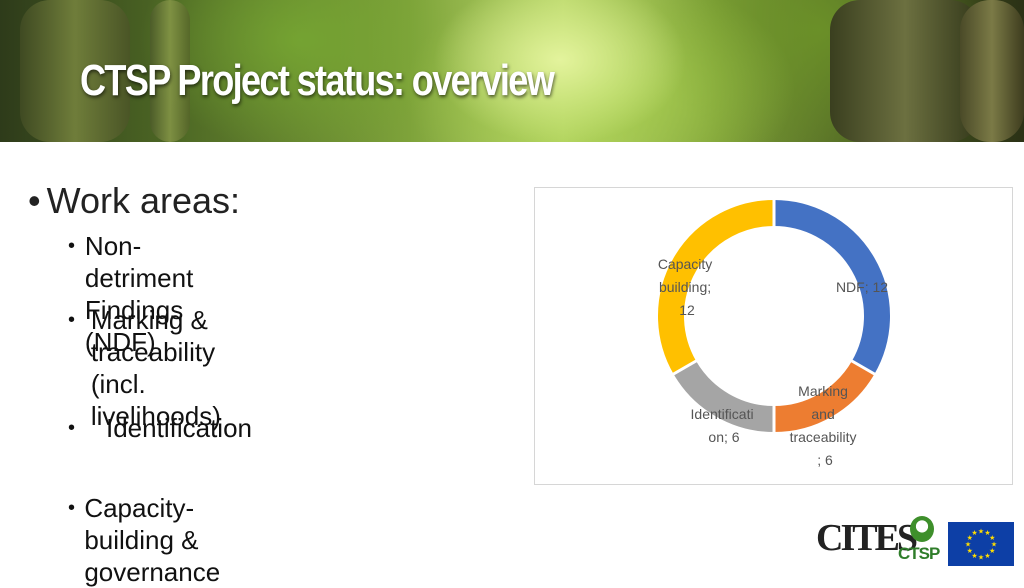 The height and width of the screenshot is (588, 1024). Describe the element at coordinates (831, 287) in the screenshot. I see `doughnut-slice-ndf` at that location.